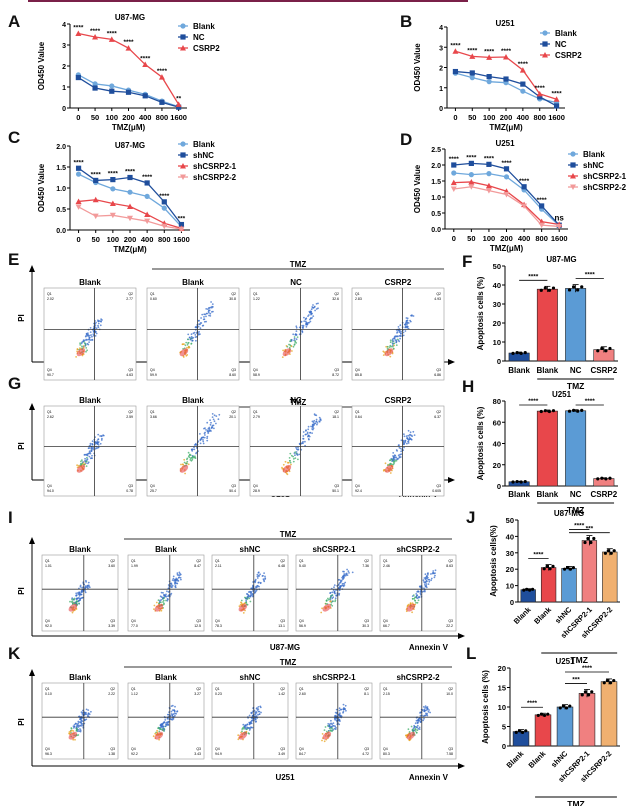 The image size is (639, 806). What do you see at coordinates (78, 27) in the screenshot?
I see `significance-label: ****` at bounding box center [78, 27].